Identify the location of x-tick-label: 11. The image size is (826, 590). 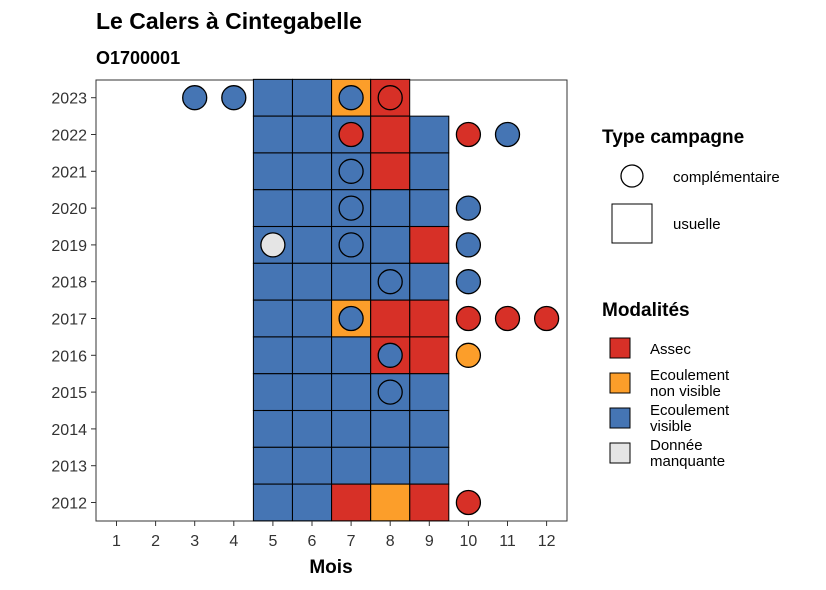
(507, 541).